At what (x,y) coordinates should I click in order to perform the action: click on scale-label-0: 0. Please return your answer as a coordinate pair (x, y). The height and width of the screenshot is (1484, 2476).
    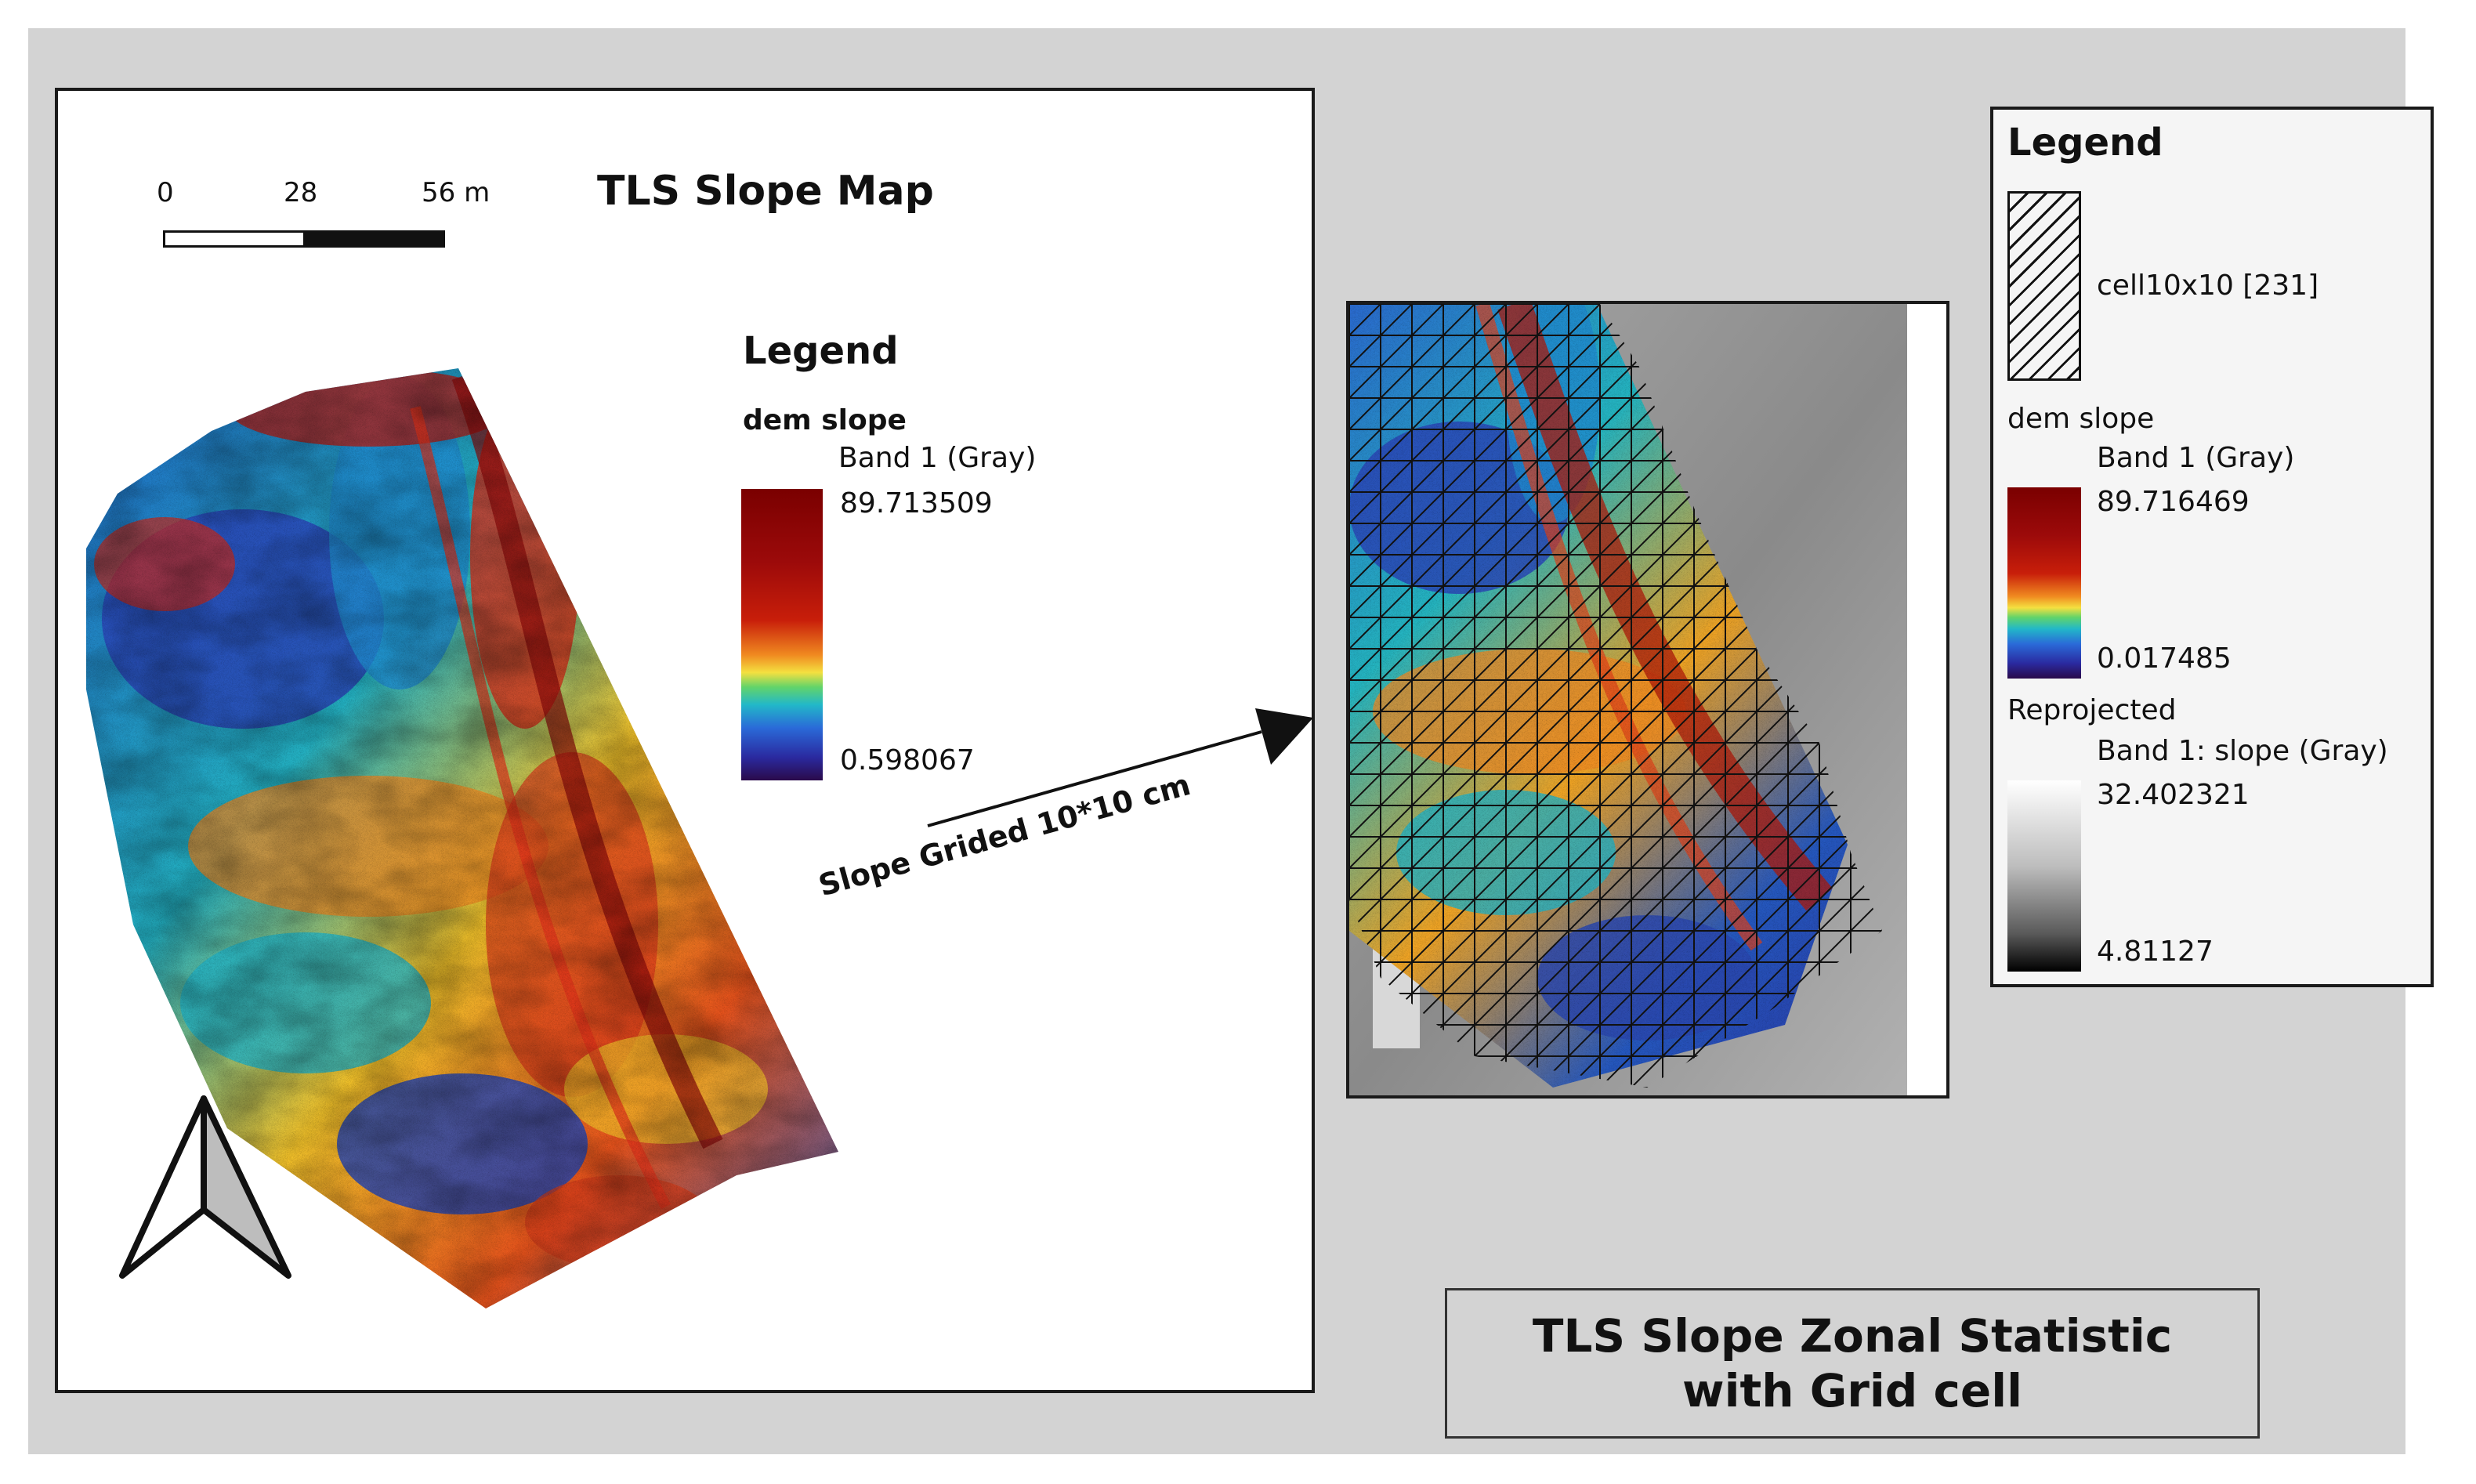
    Looking at the image, I should click on (165, 192).